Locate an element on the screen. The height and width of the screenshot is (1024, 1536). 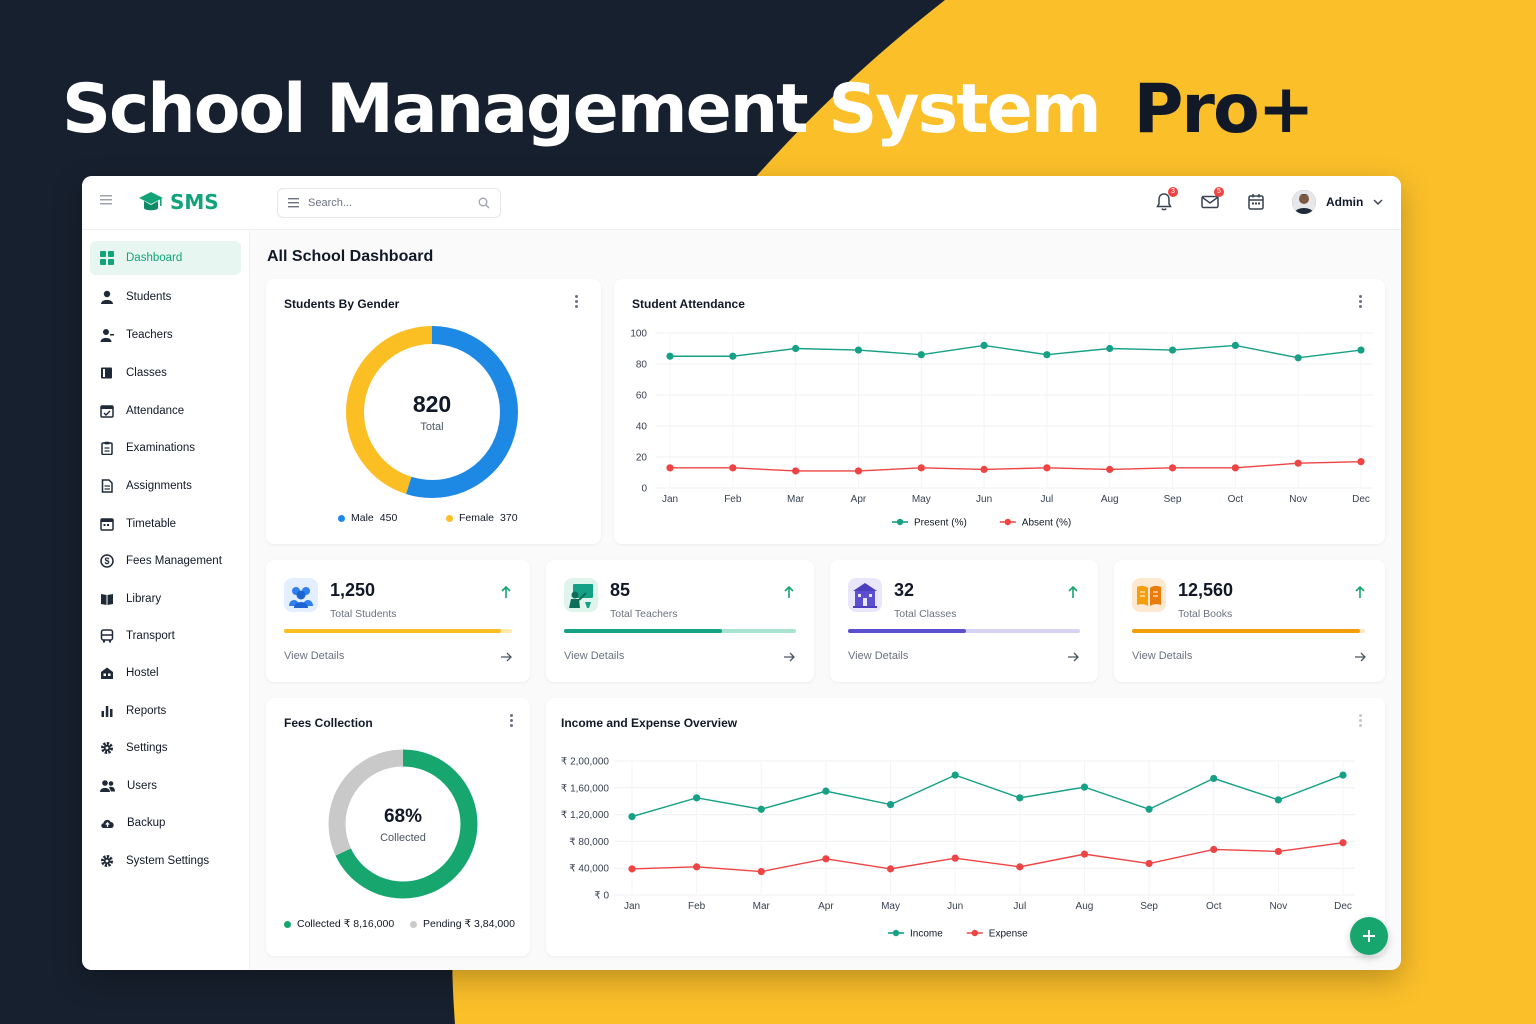
x-tick-label: Feb is located at coordinates (697, 906).